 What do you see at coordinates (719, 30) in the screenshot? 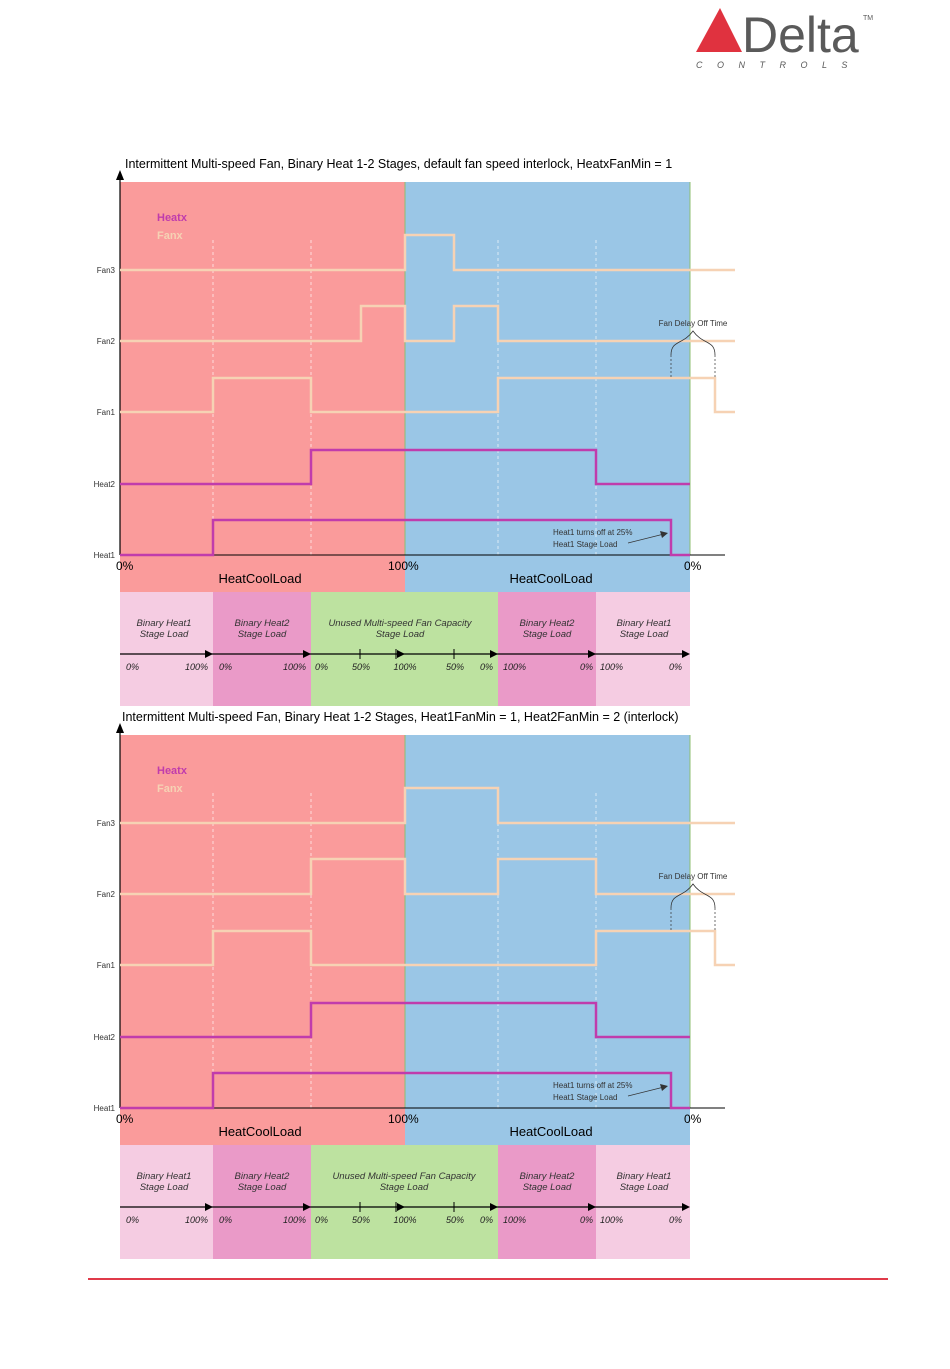
I see `logo-triangle-icon` at bounding box center [719, 30].